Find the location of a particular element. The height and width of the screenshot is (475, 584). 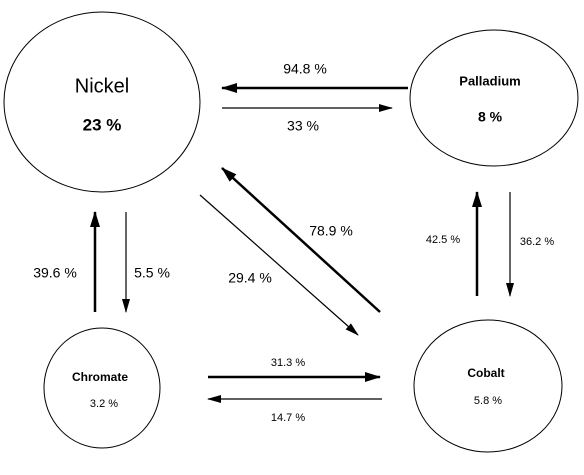

node-value: 8 % is located at coordinates (490, 117).